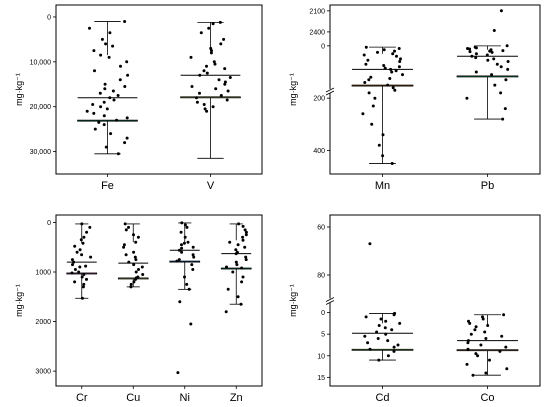 The width and height of the screenshot is (550, 407). What do you see at coordinates (210, 97) in the screenshot?
I see `box-v` at bounding box center [210, 97].